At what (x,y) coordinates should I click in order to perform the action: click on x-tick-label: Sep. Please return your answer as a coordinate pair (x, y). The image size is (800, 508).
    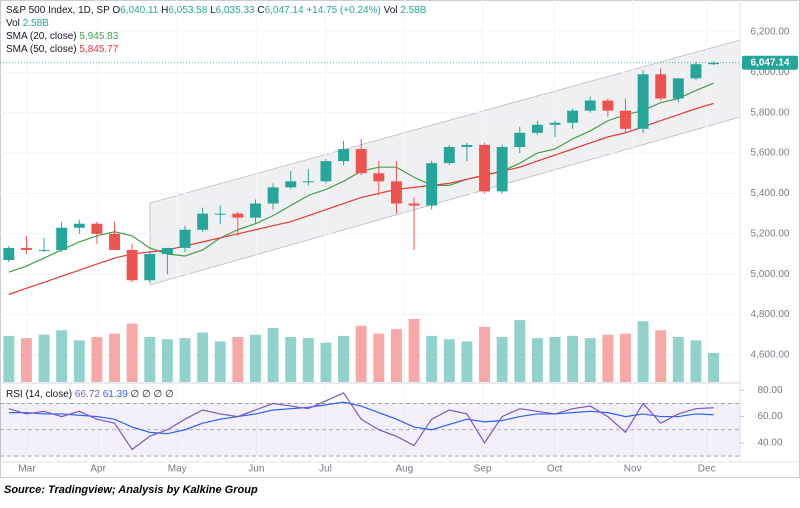
    Looking at the image, I should click on (483, 469).